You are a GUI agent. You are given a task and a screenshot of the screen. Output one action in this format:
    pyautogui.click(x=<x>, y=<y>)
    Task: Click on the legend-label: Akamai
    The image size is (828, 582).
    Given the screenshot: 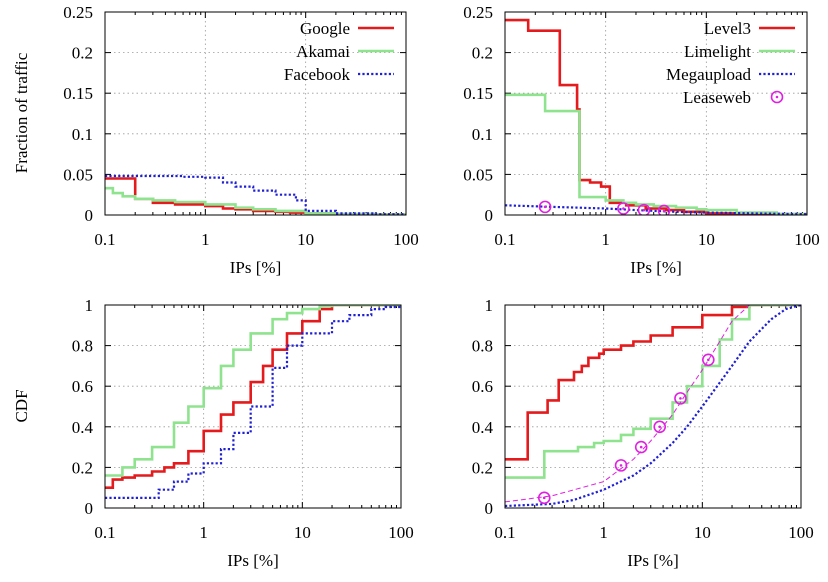 What is the action you would take?
    pyautogui.click(x=323, y=51)
    